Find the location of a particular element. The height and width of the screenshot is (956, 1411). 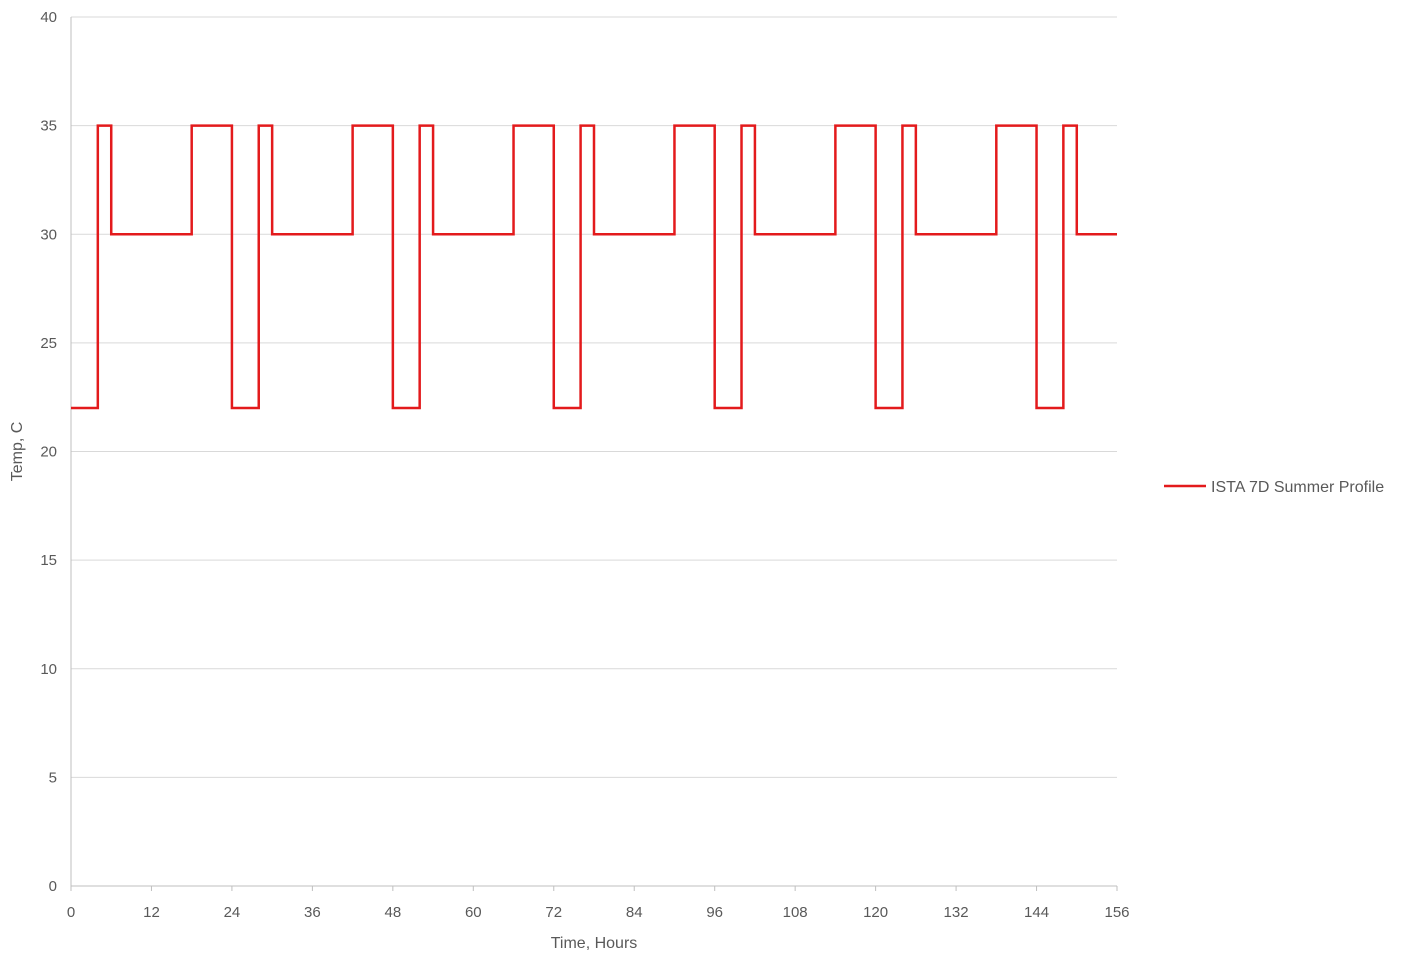

legend-label: ISTA 7D Summer Profile is located at coordinates (1297, 487).